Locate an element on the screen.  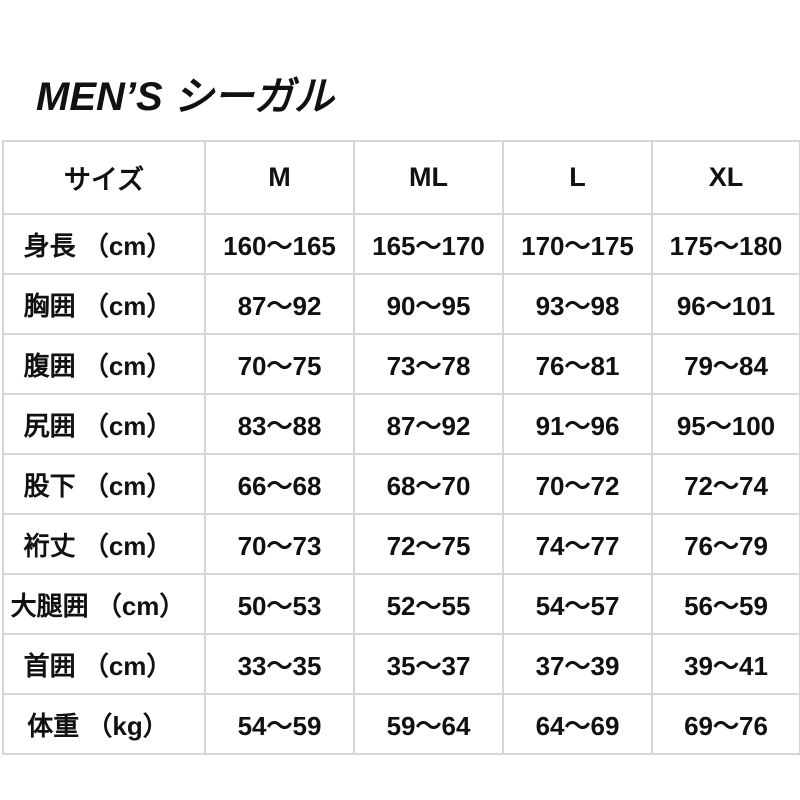
header-cell-m: M is located at coordinates (279, 177).